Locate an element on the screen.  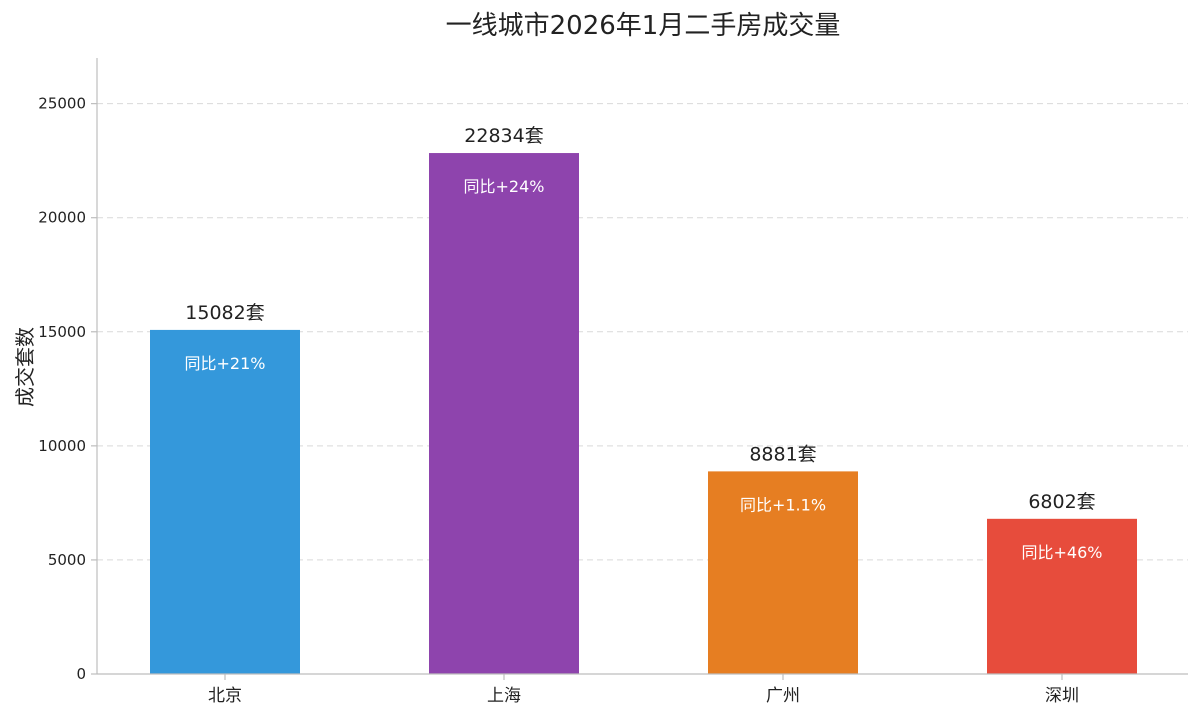
chart-title: 一线城市2026年1月二手房成交量 is located at coordinates (643, 26).